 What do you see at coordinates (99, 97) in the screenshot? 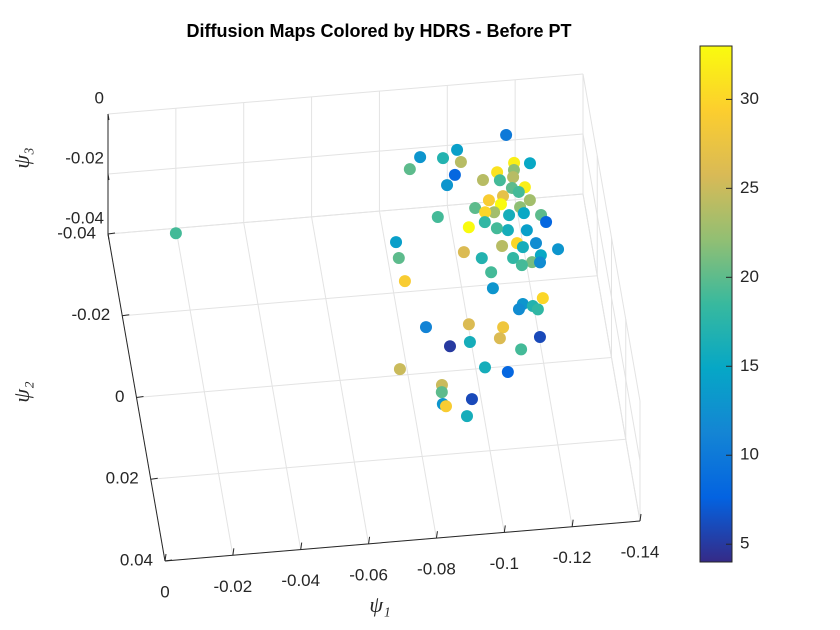
I see `z-tick-label: 0` at bounding box center [99, 97].